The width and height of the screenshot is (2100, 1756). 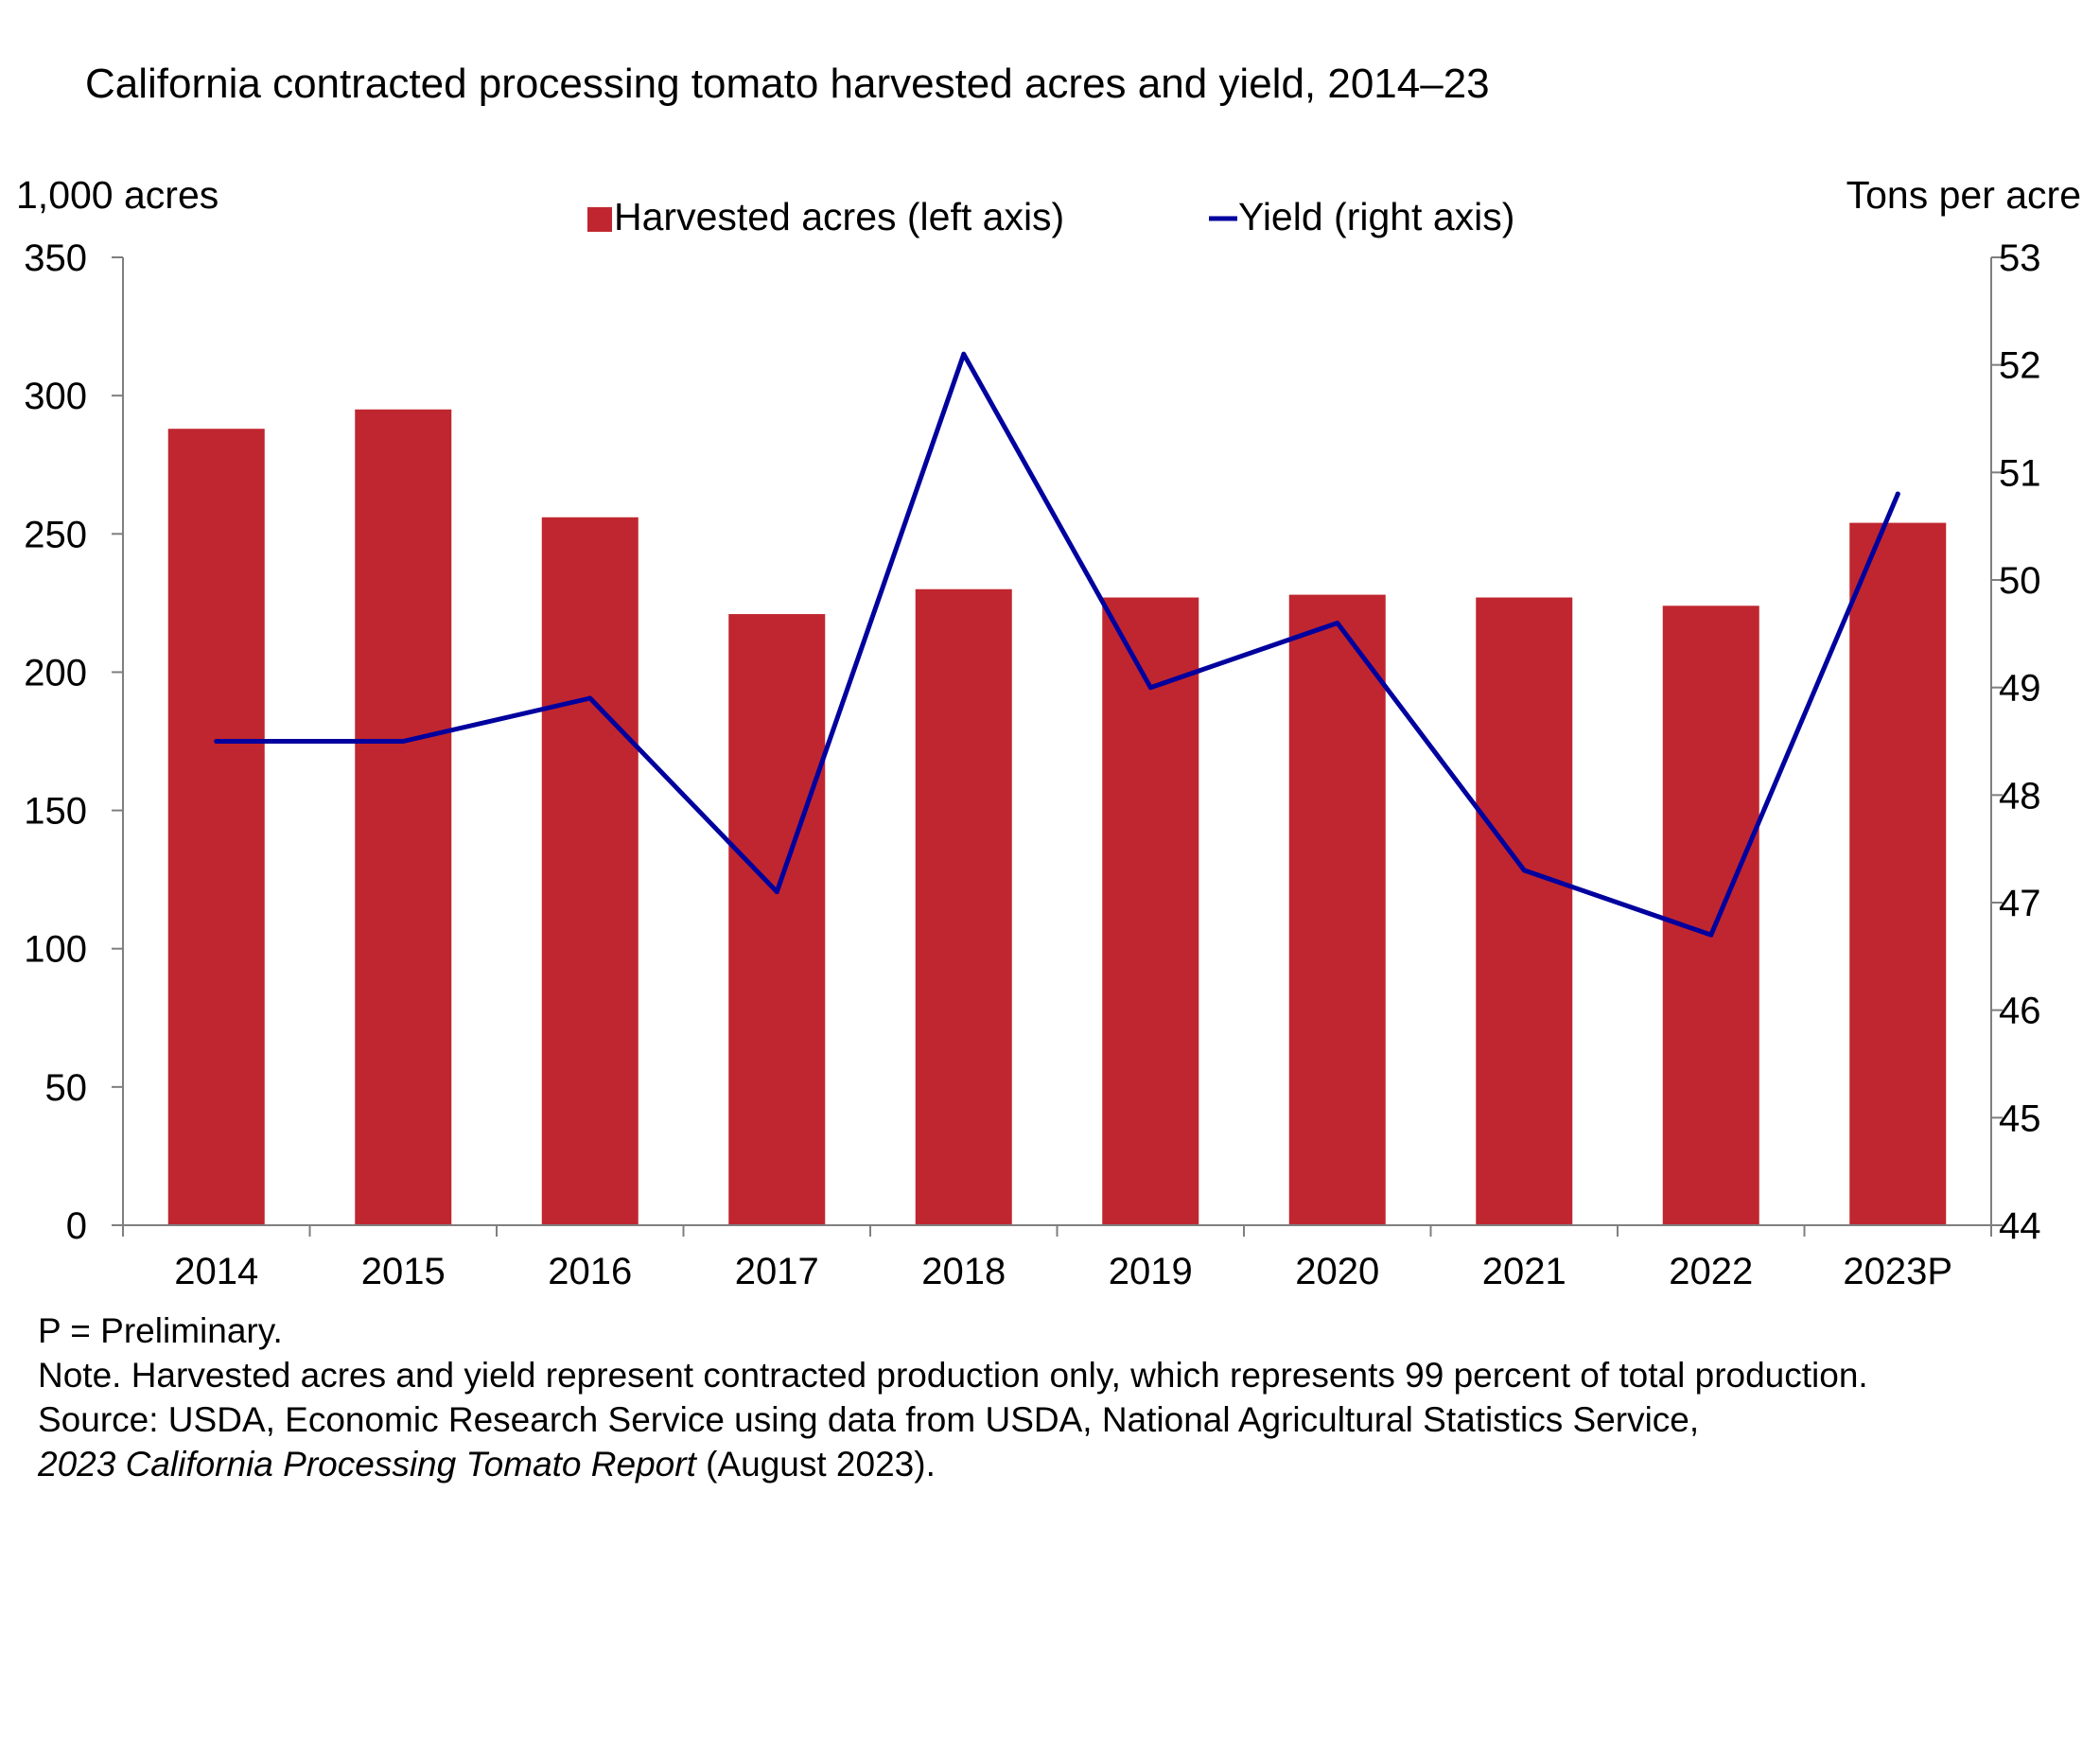 What do you see at coordinates (2020, 689) in the screenshot?
I see `right-tick-label-49: 49` at bounding box center [2020, 689].